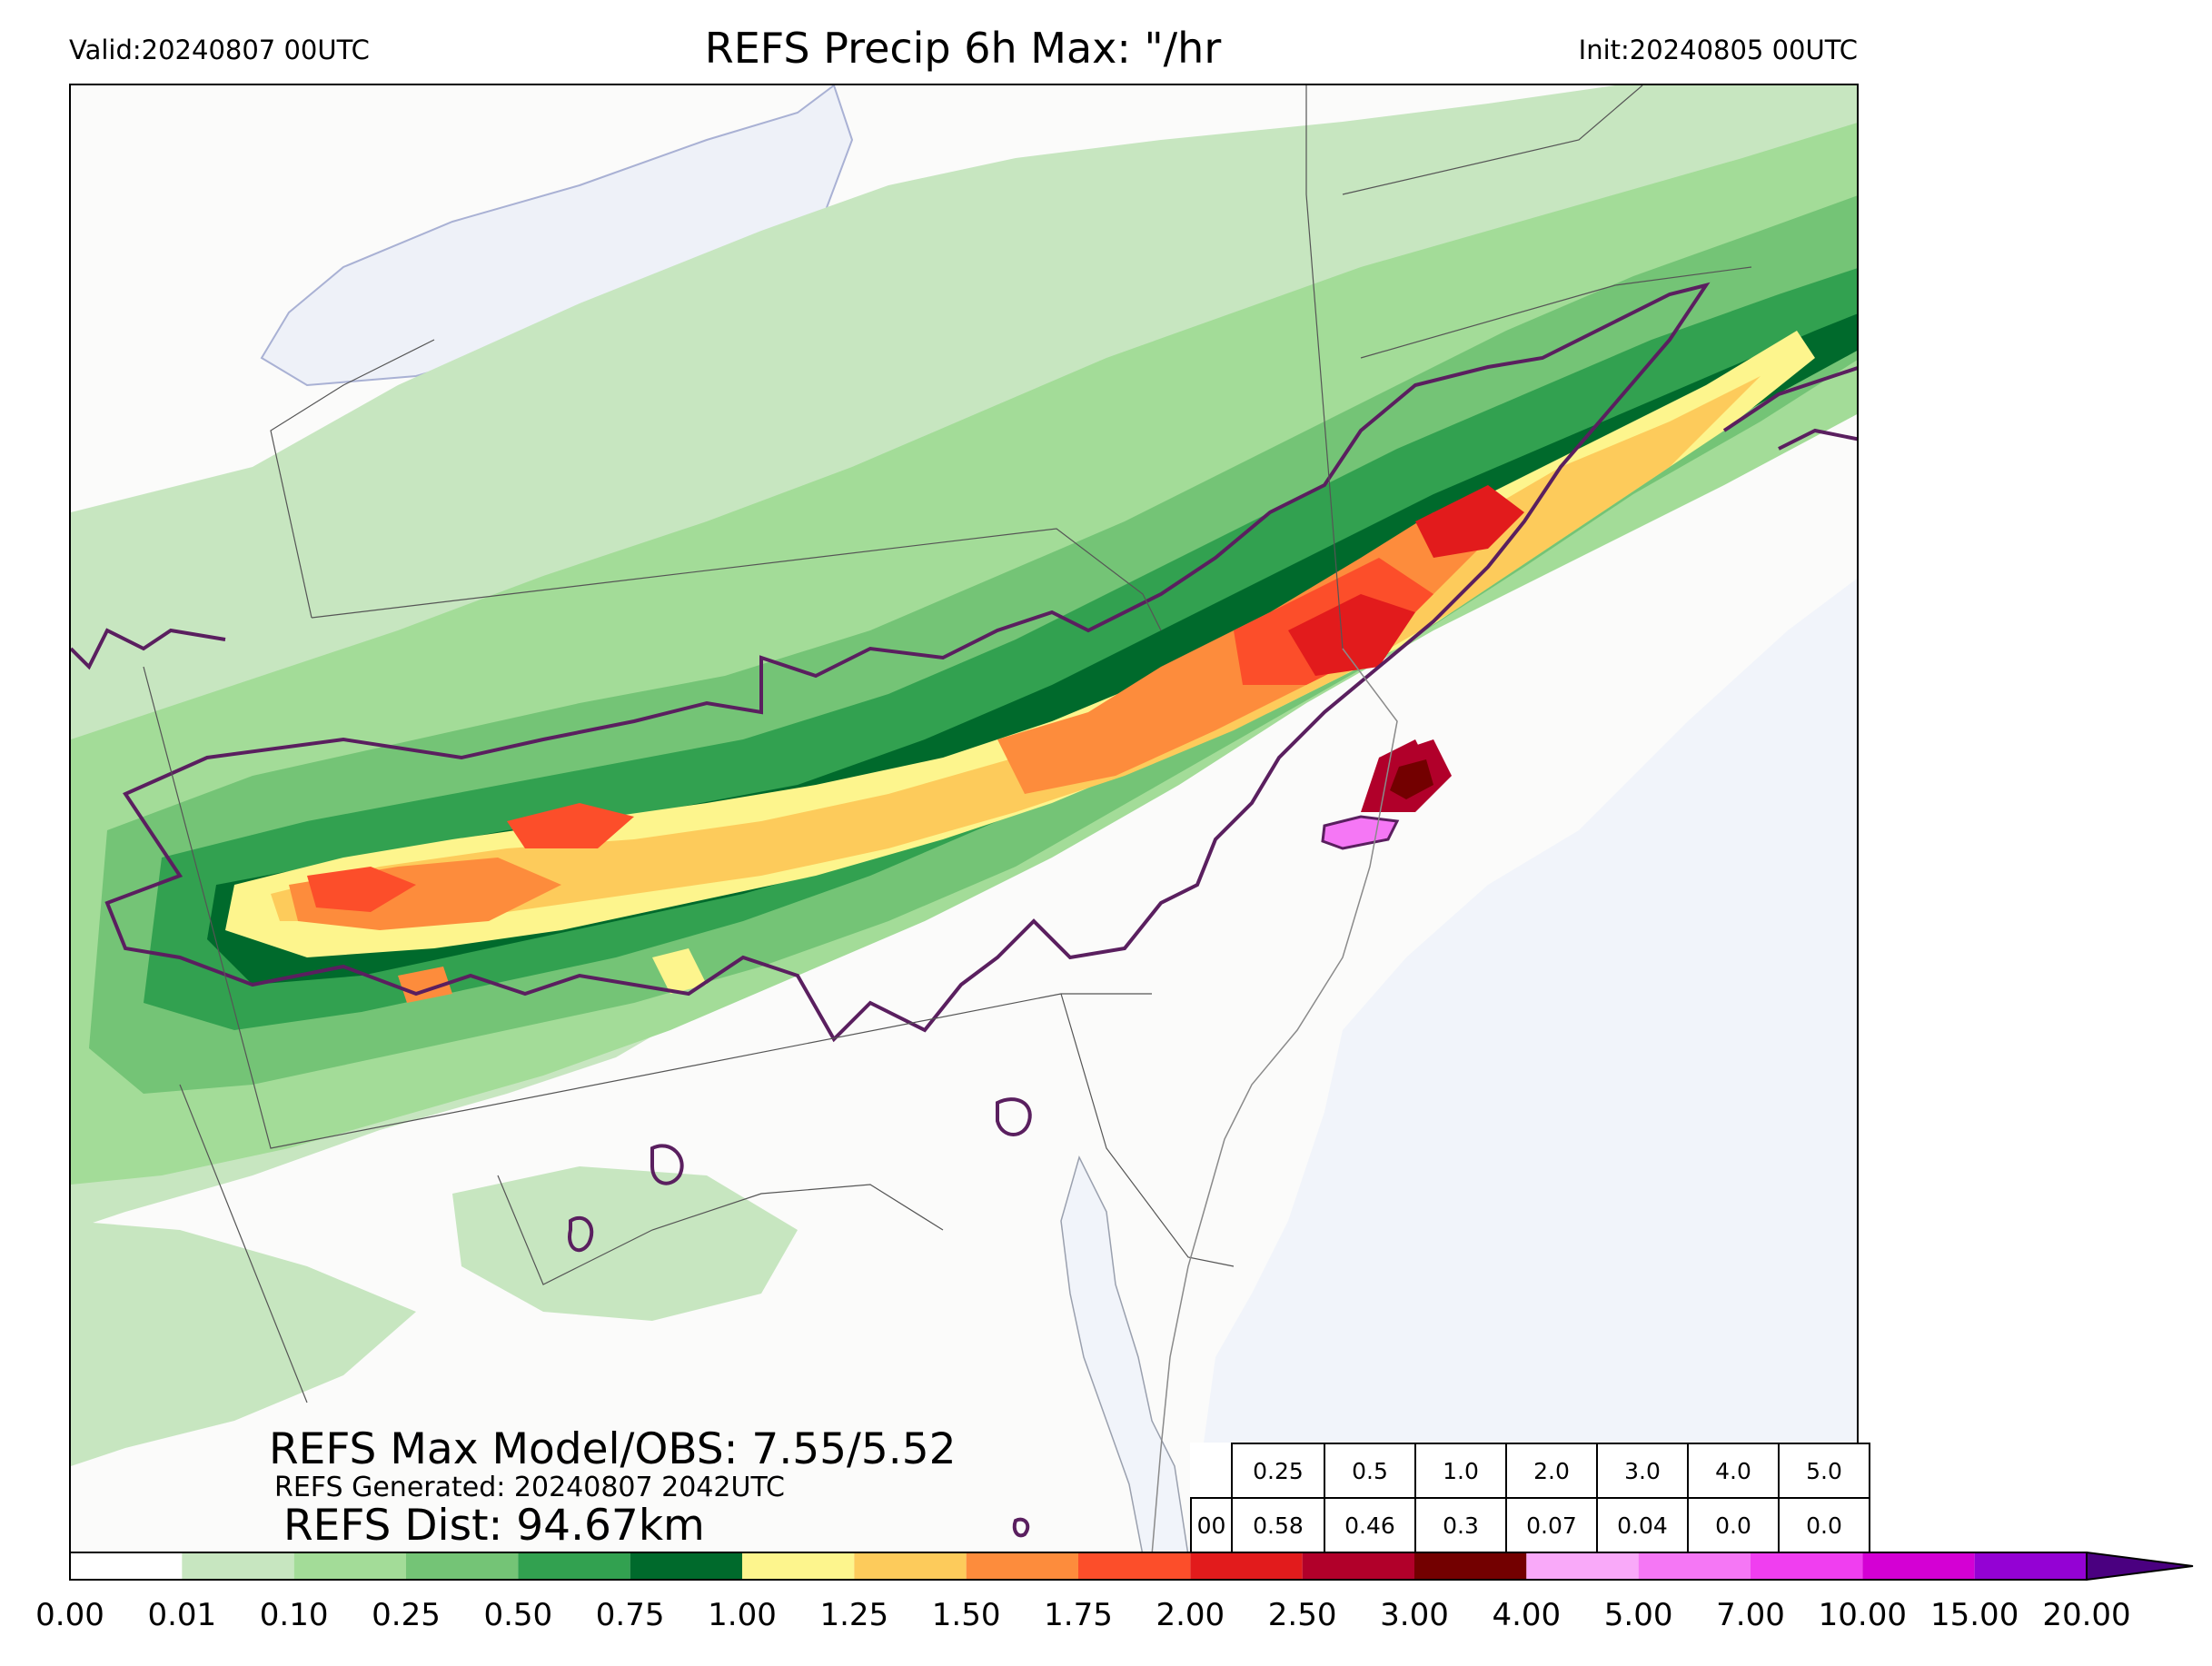  What do you see at coordinates (1974, 1615) in the screenshot?
I see `colorbar-tick-label: 15.00` at bounding box center [1974, 1615].